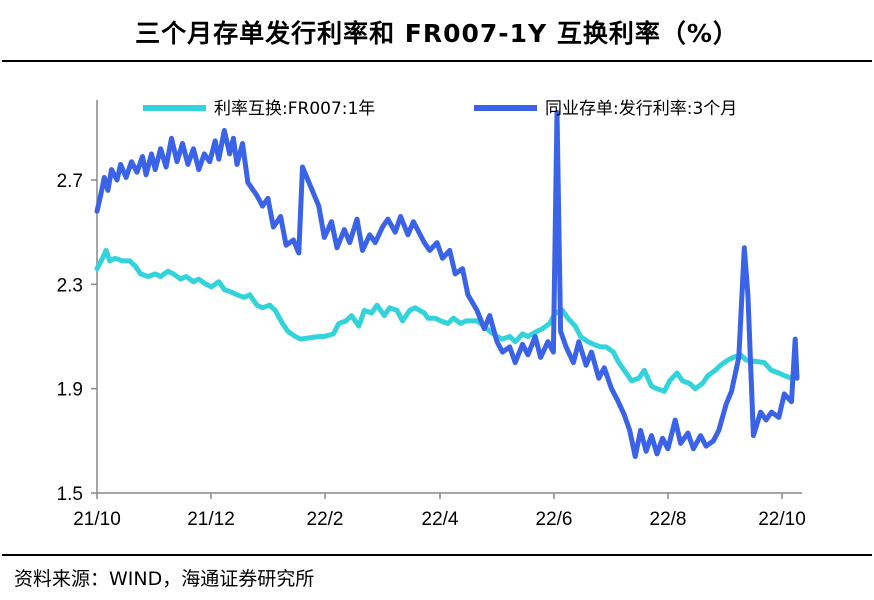  I want to click on x-tick-label: 22/4, so click(440, 519).